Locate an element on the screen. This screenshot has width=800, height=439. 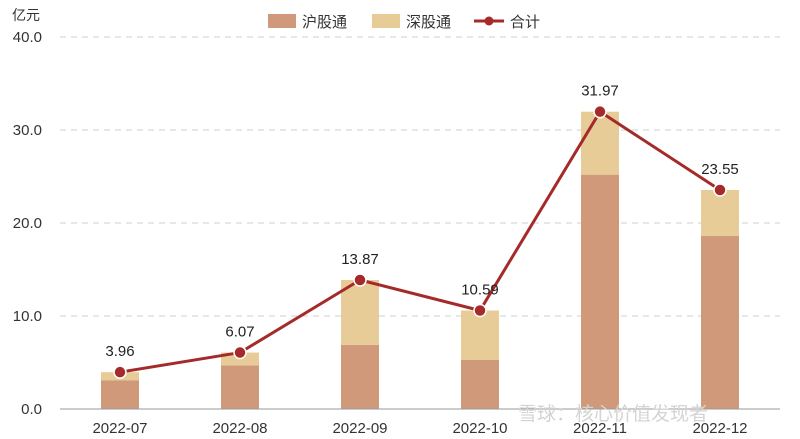
y-axis: 0.0 10.0 20.0 30.0 40.0 is located at coordinates (27, 223).